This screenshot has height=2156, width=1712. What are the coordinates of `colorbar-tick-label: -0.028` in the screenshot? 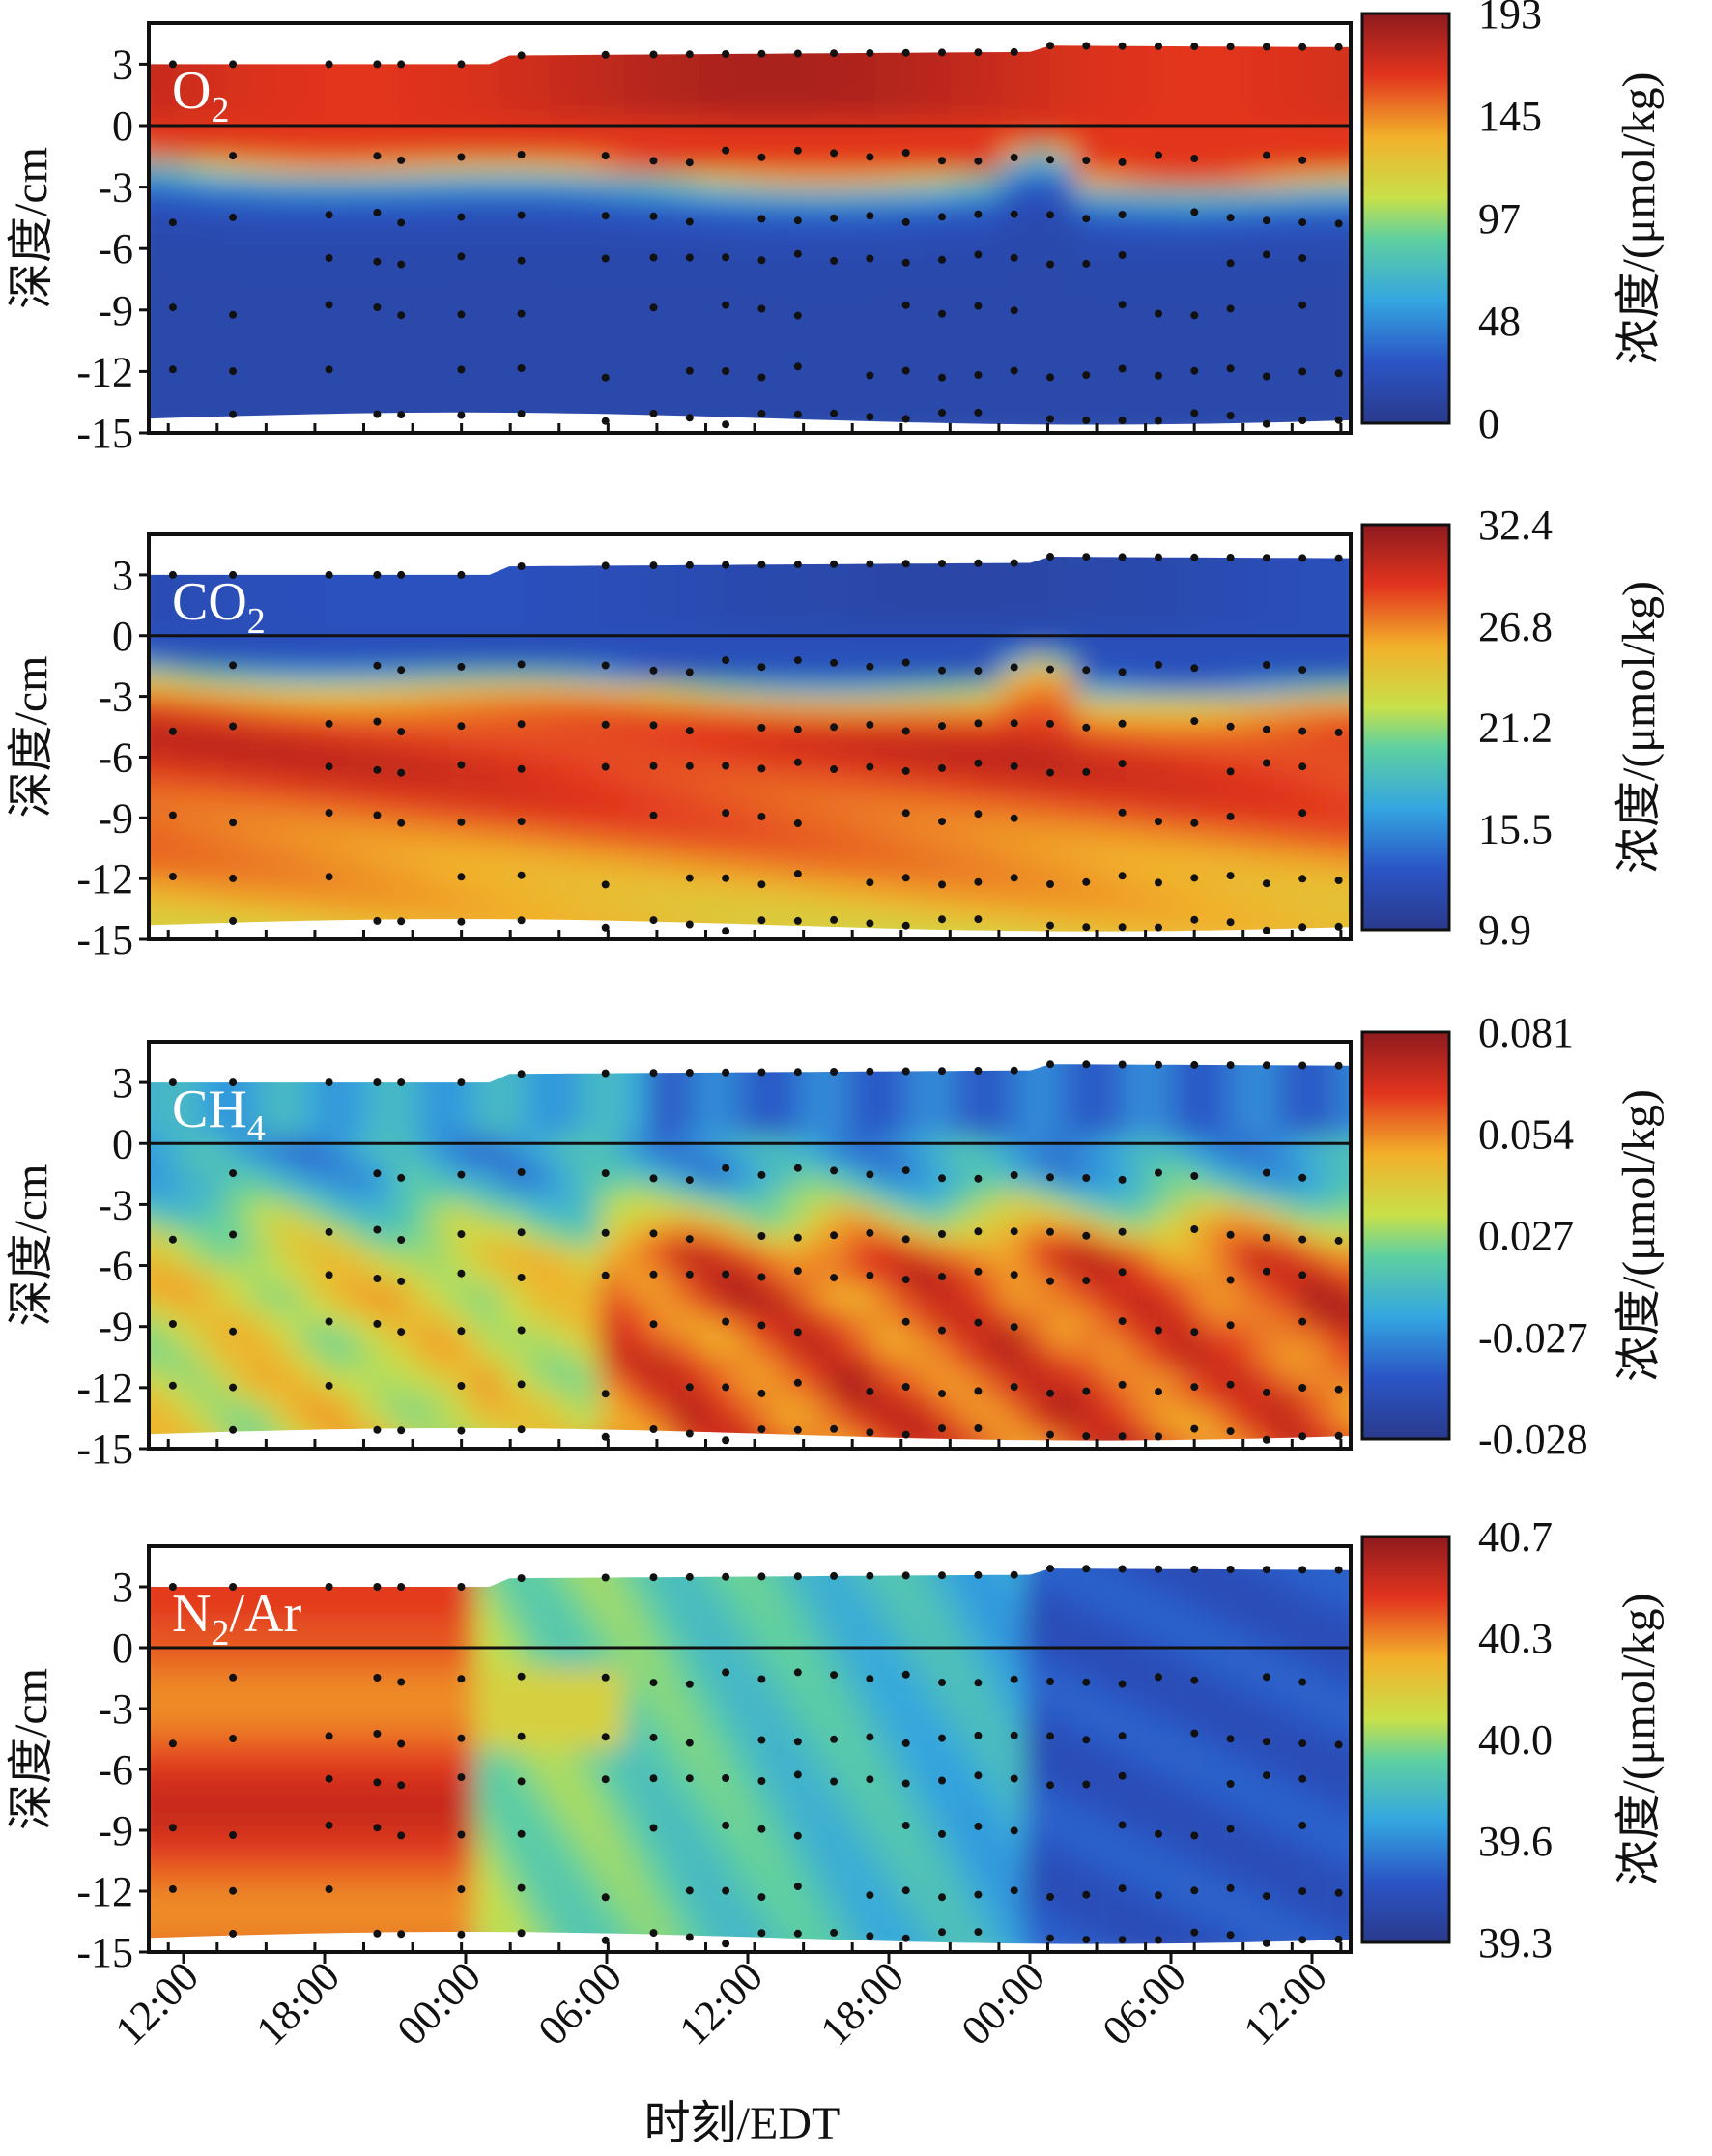 It's located at (1533, 1439).